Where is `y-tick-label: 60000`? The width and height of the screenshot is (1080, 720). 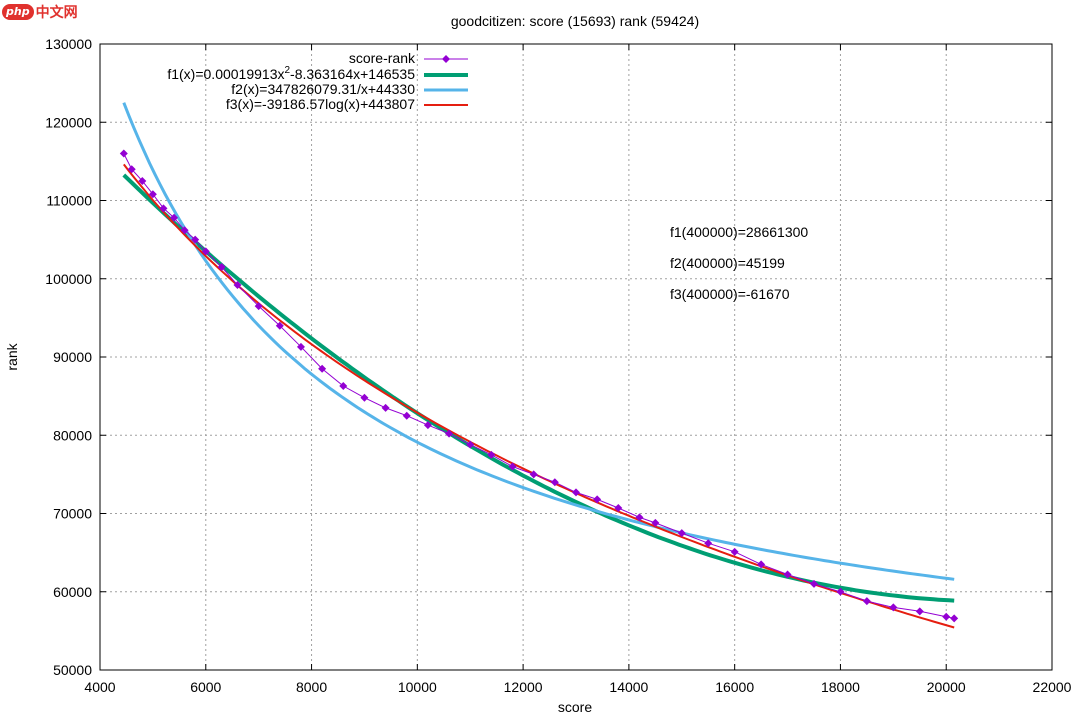
y-tick-label: 60000 is located at coordinates (72, 592).